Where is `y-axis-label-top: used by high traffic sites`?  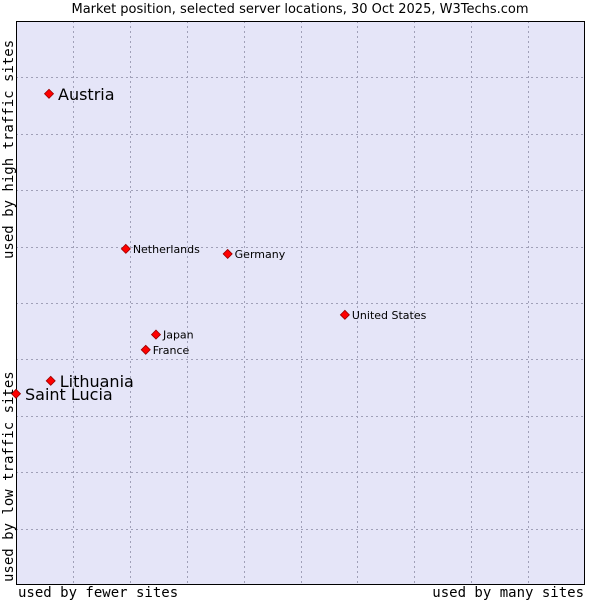
y-axis-label-top: used by high traffic sites is located at coordinates (9, 149).